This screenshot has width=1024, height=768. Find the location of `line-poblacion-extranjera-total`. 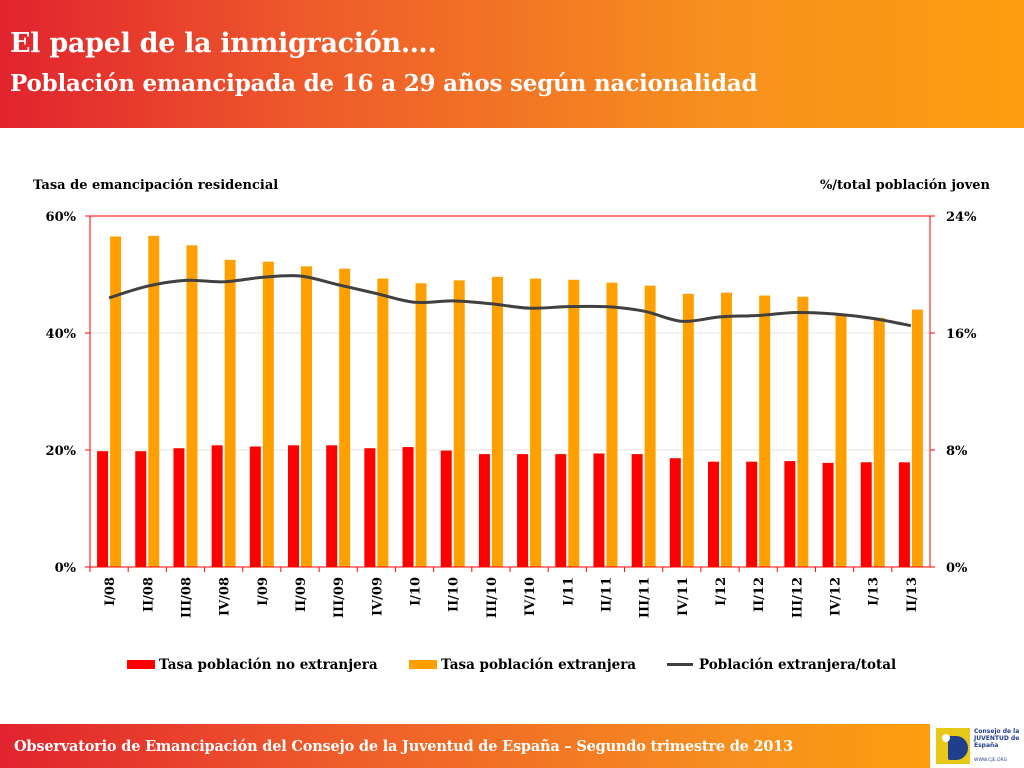

line-poblacion-extranjera-total is located at coordinates (510, 301).